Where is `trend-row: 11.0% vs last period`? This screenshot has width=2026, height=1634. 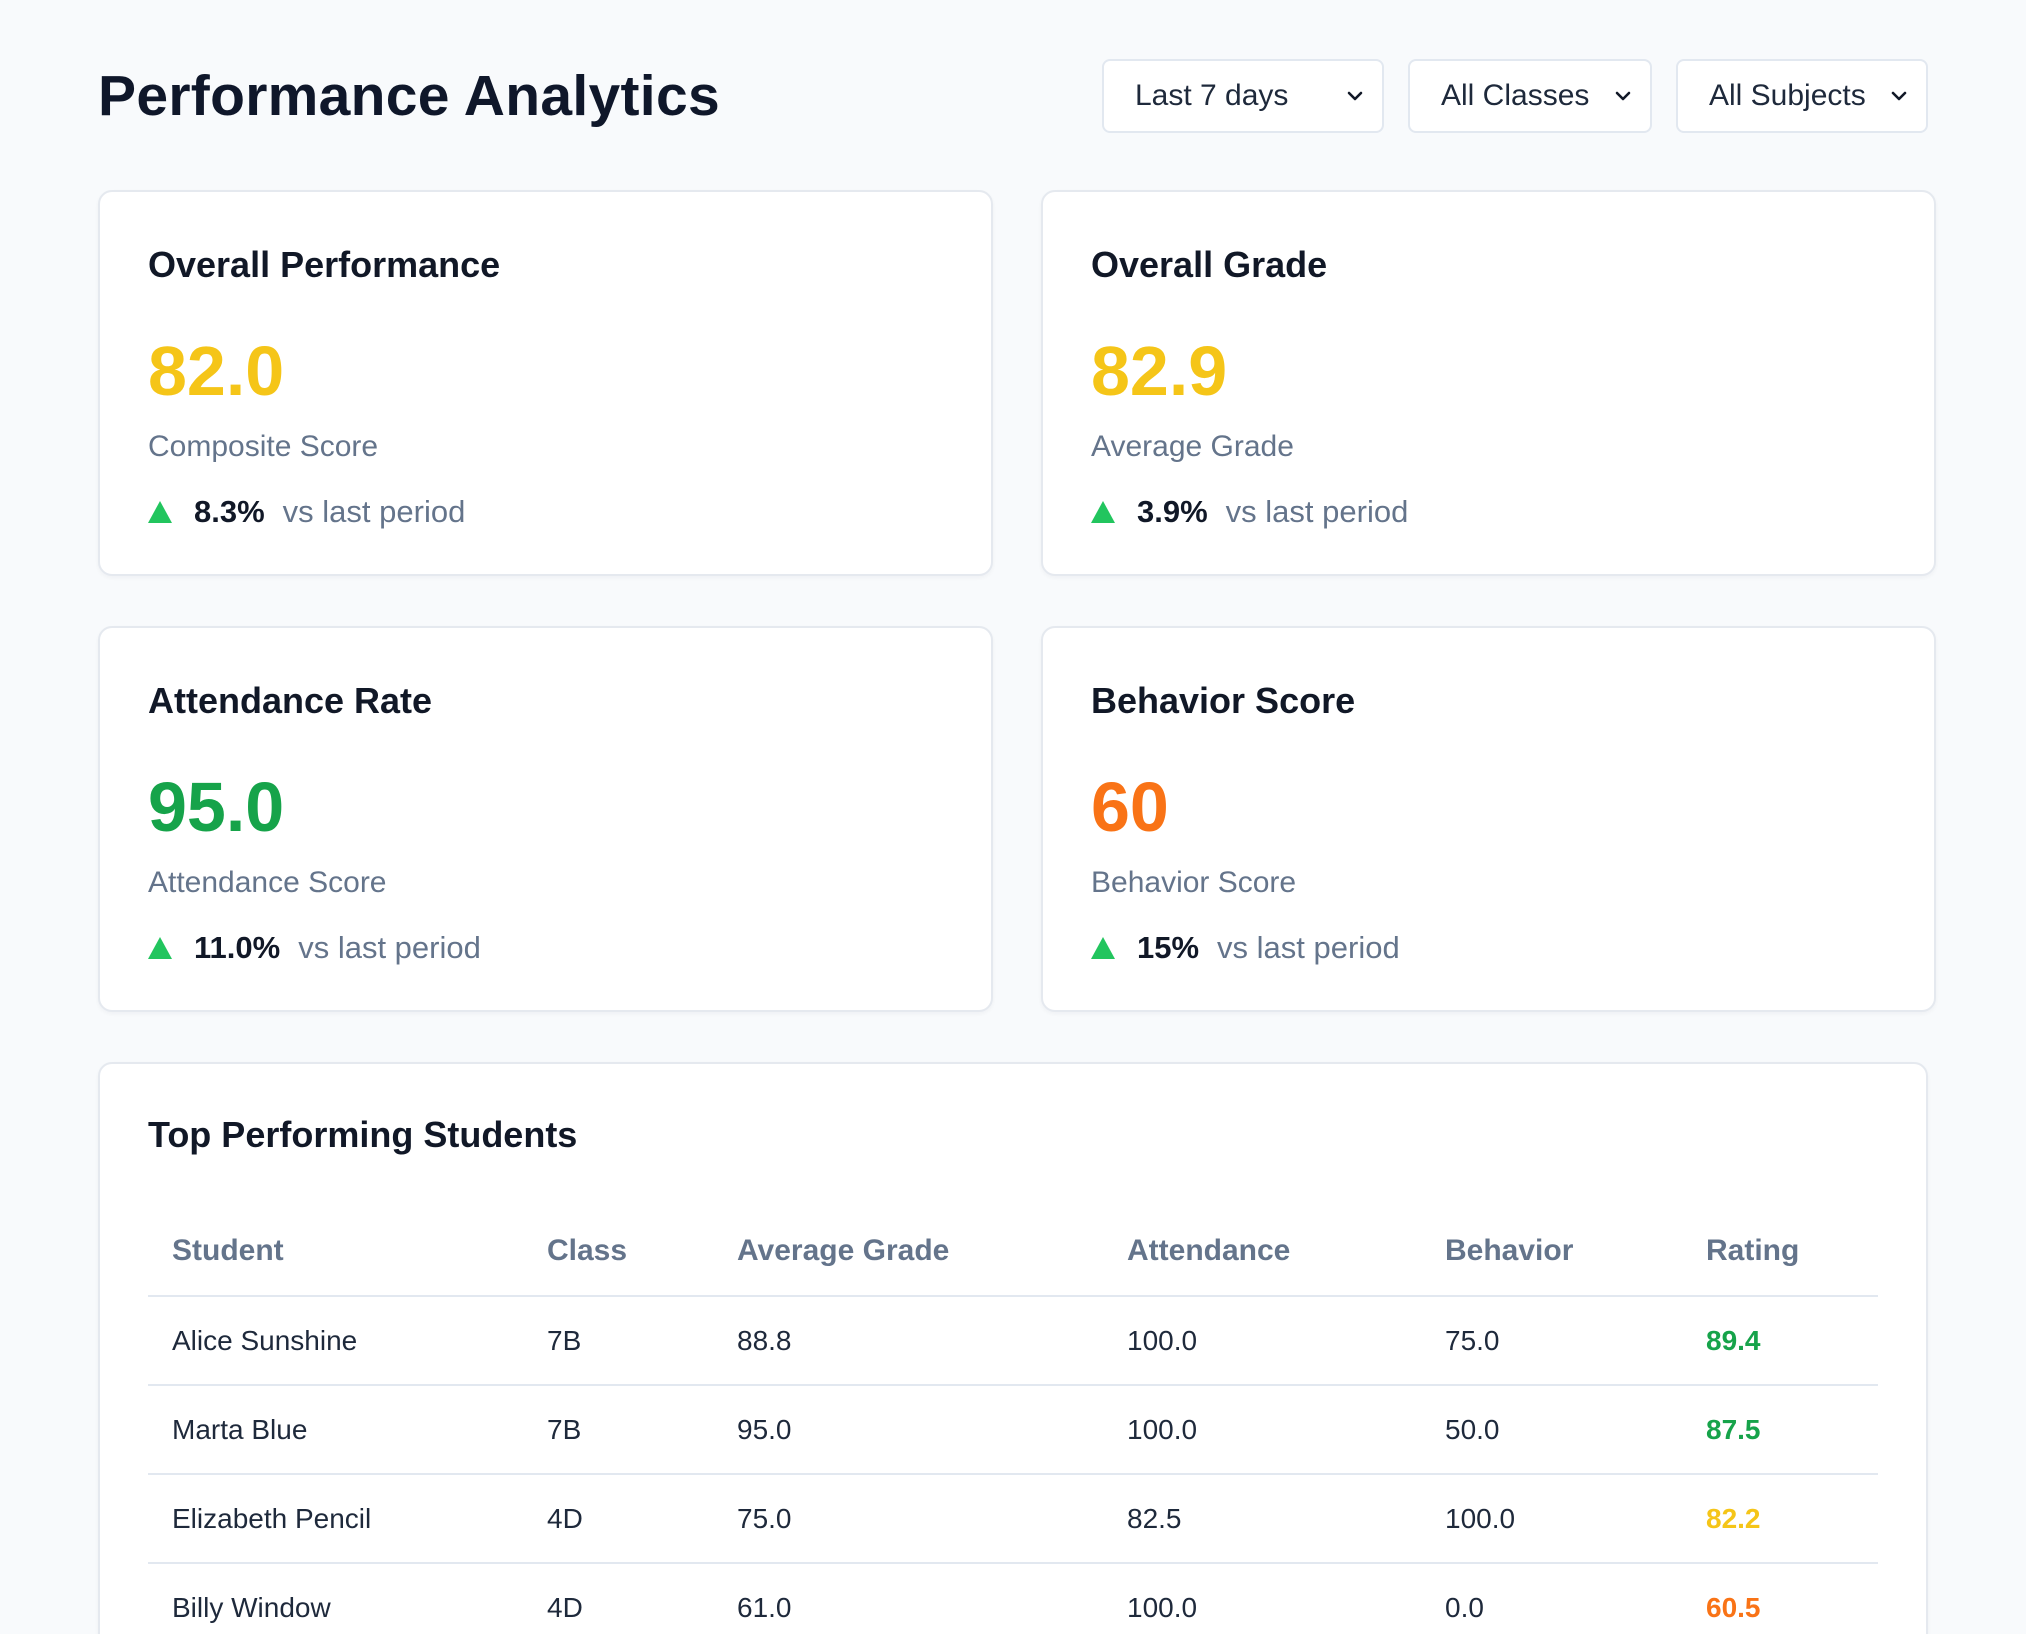
trend-row: 11.0% vs last period is located at coordinates (545, 948).